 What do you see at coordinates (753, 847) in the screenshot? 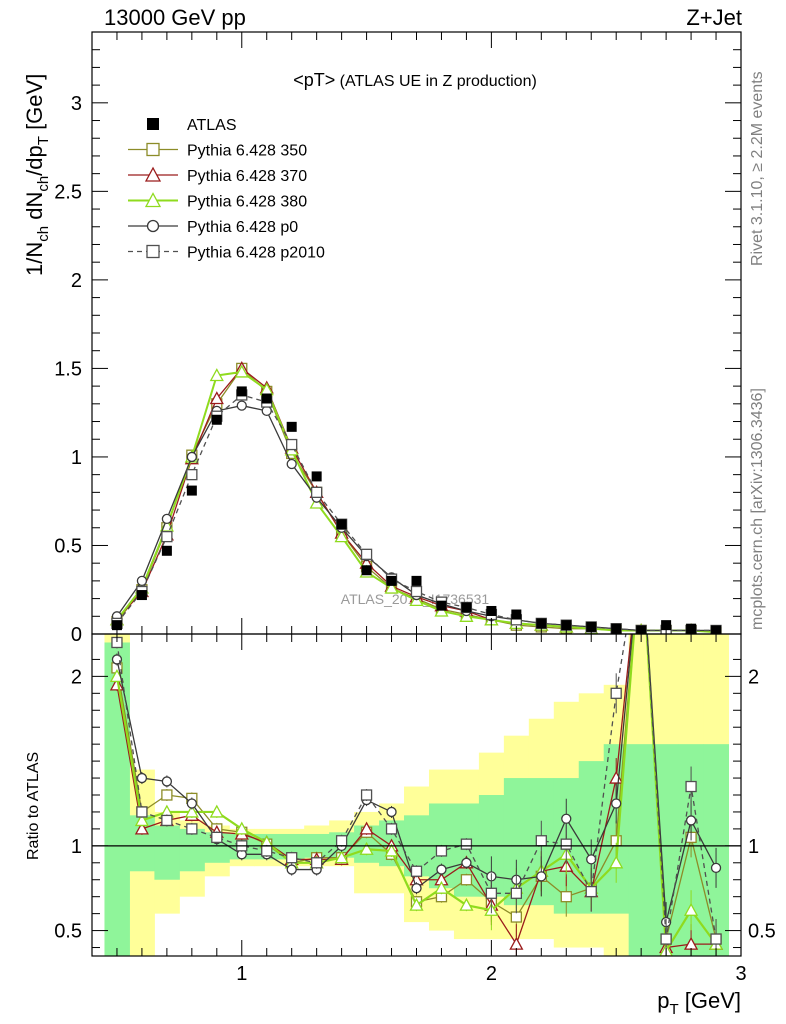
I see `y-tick-label-ratio-right: 1` at bounding box center [753, 847].